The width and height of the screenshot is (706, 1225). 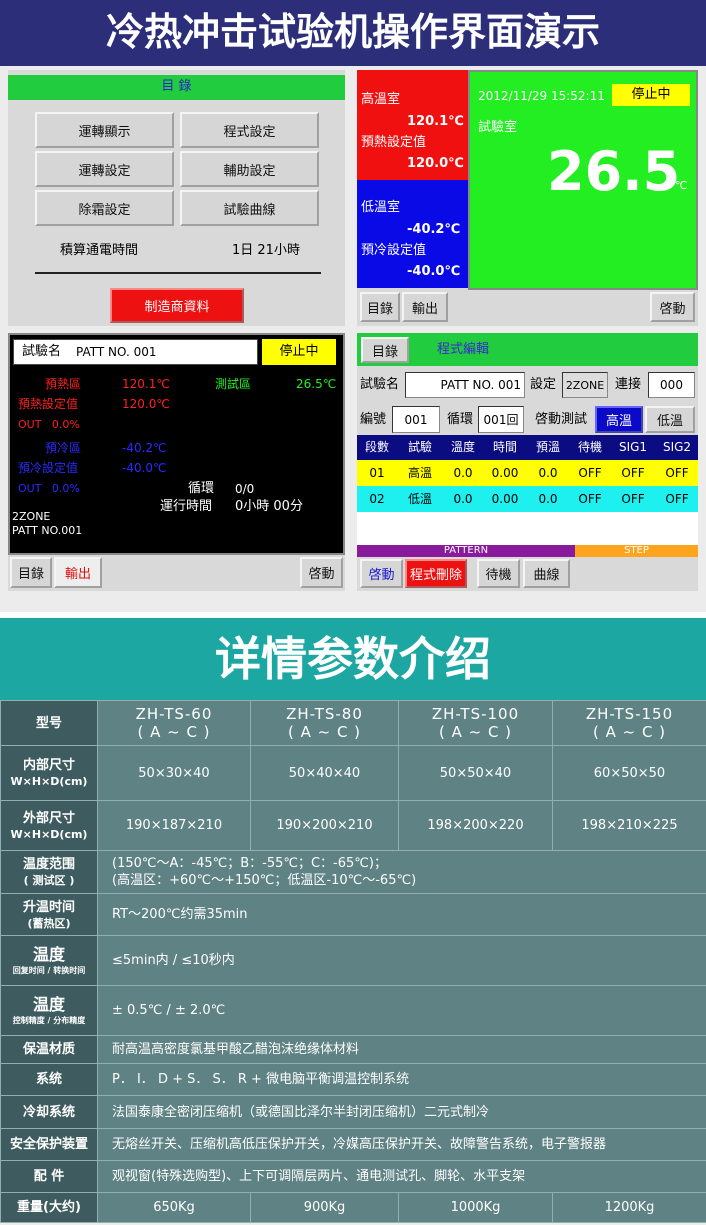 I want to click on low-button: 低溫, so click(x=670, y=419).